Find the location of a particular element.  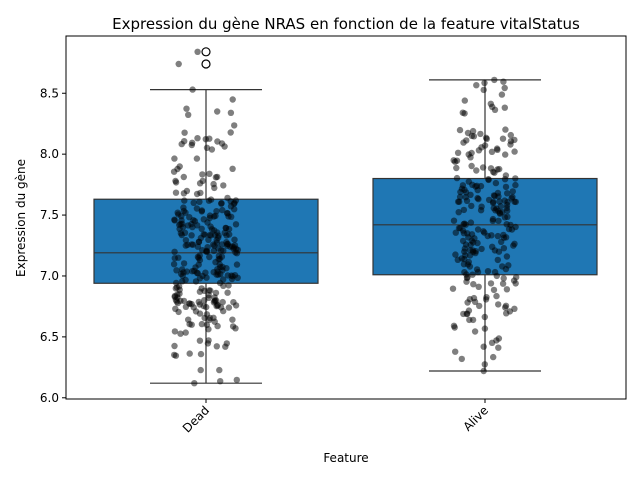

y-axis-label: Expression du gène is located at coordinates (21, 218).